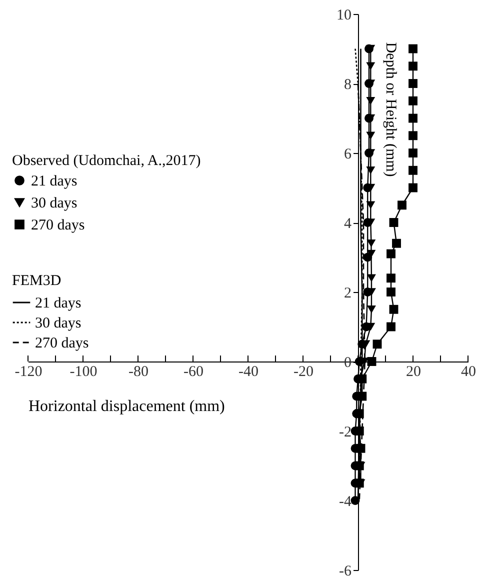 The height and width of the screenshot is (584, 478). I want to click on x-tick-label: -20, so click(304, 372).